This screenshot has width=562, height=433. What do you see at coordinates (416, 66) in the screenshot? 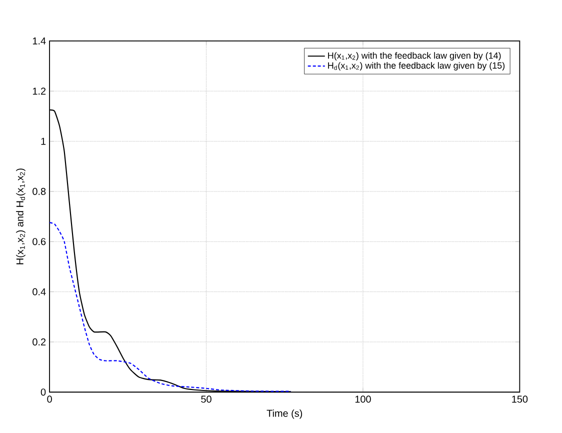
I see `legend-label: H$_{d}$(x$_{1}$,x$_{2}$) with the feedback law given by (15)` at bounding box center [416, 66].